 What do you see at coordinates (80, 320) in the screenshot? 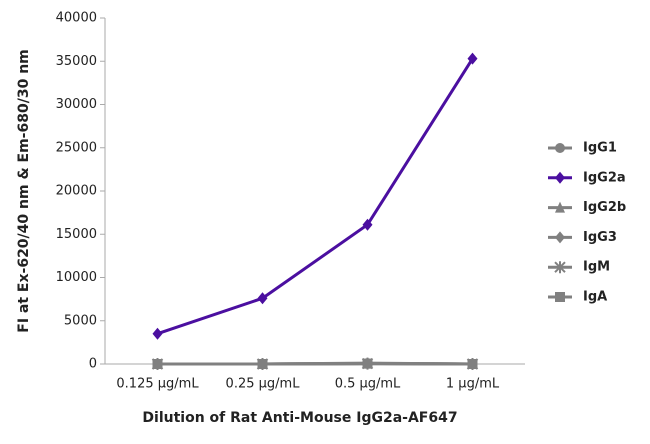
I see `y-tick-label: 5000` at bounding box center [80, 320].